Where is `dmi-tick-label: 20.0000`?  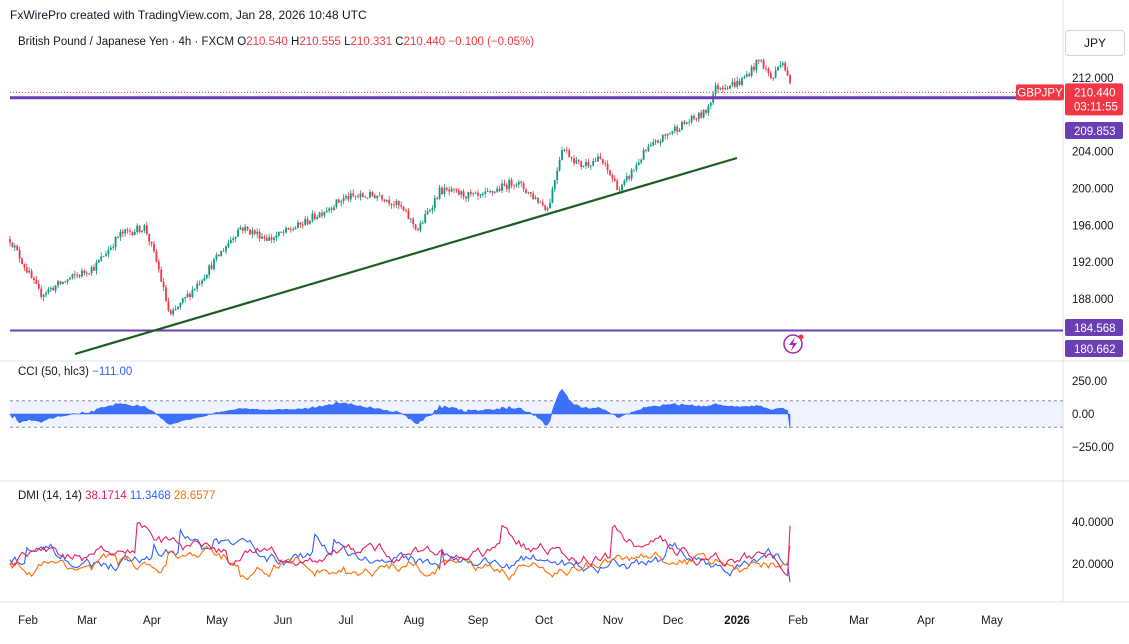
dmi-tick-label: 20.0000 is located at coordinates (1093, 565).